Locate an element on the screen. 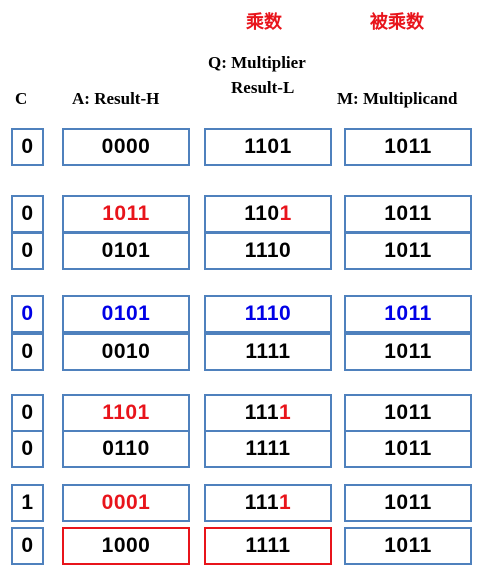  register-m-row-9: 1011 is located at coordinates (408, 546).